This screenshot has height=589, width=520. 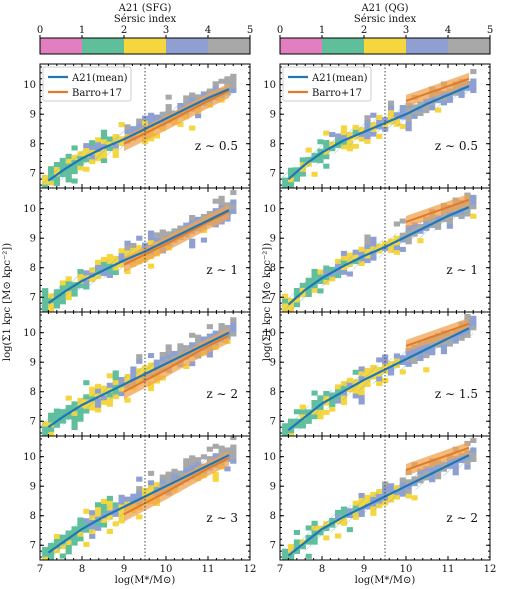 I want to click on redshift-label: z ∼ 3, so click(x=222, y=518).